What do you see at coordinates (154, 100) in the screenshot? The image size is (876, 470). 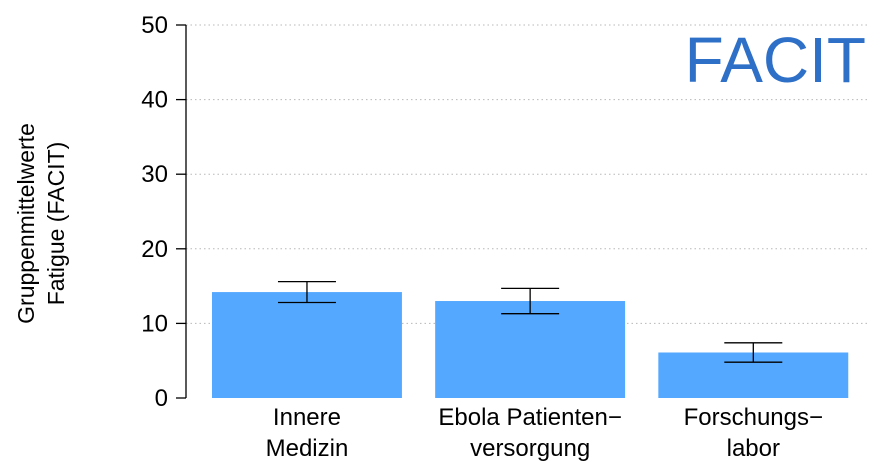 I see `y-tick-label: 40` at bounding box center [154, 100].